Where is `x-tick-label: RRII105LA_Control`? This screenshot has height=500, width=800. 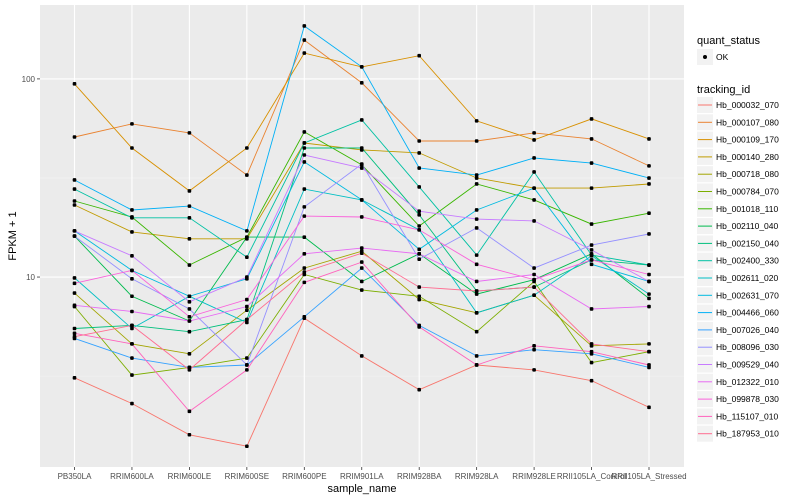
x-tick-label: RRII105LA_Control is located at coordinates (592, 476).